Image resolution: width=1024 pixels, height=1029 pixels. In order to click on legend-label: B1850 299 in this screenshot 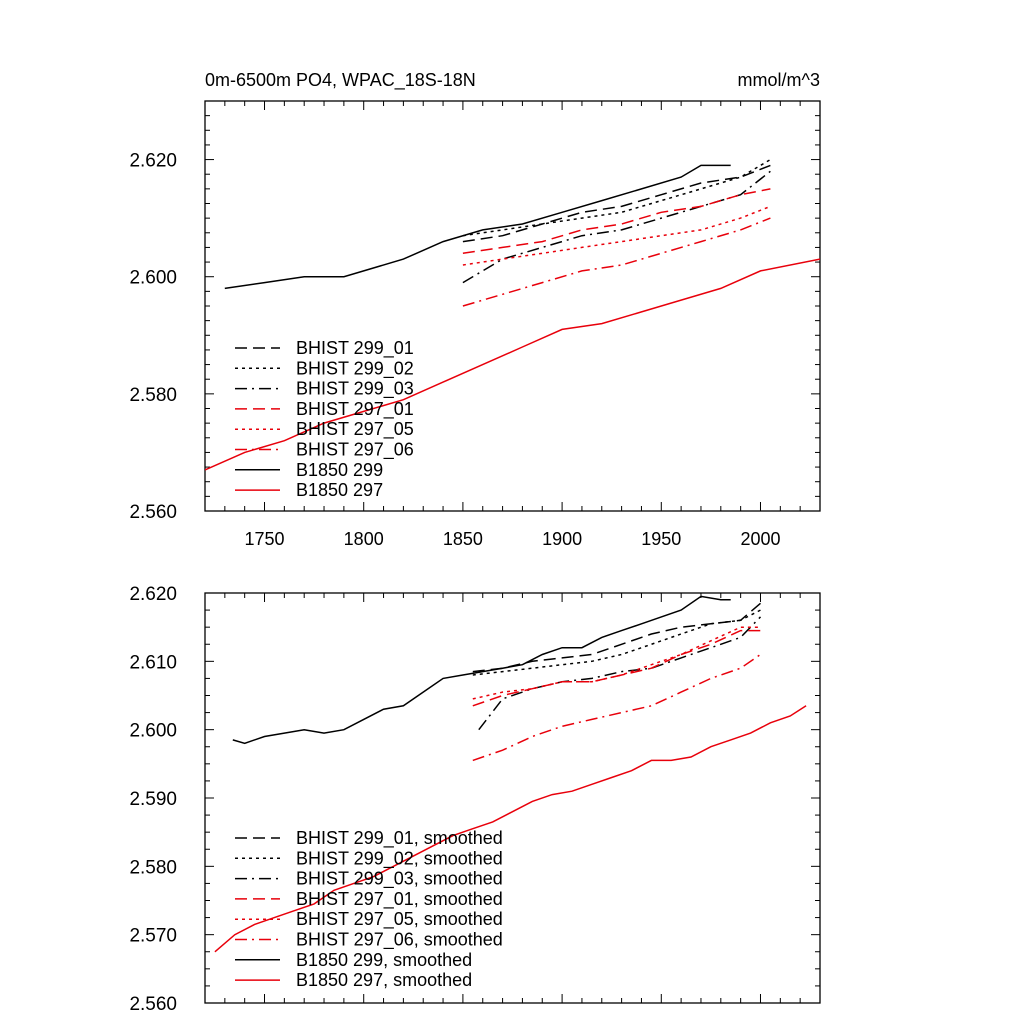, I will do `click(339, 470)`.